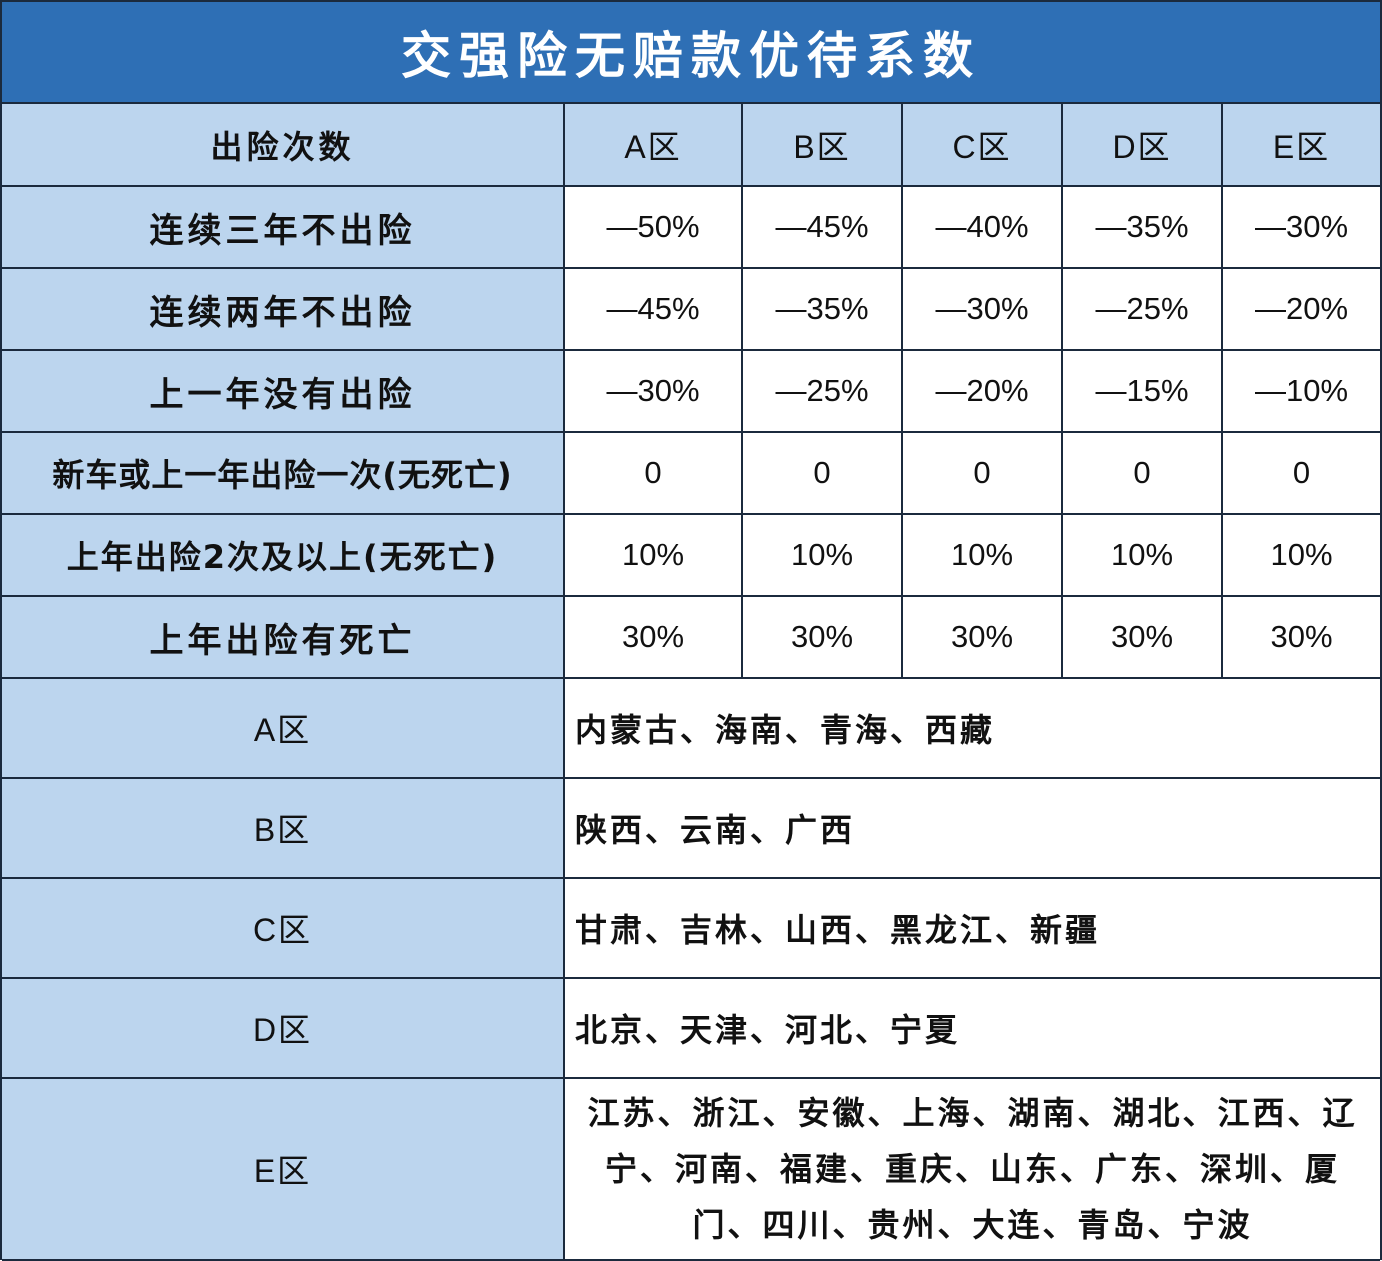  I want to click on region-row-a: A区 内蒙古、海南、青海、西藏, so click(691, 728).